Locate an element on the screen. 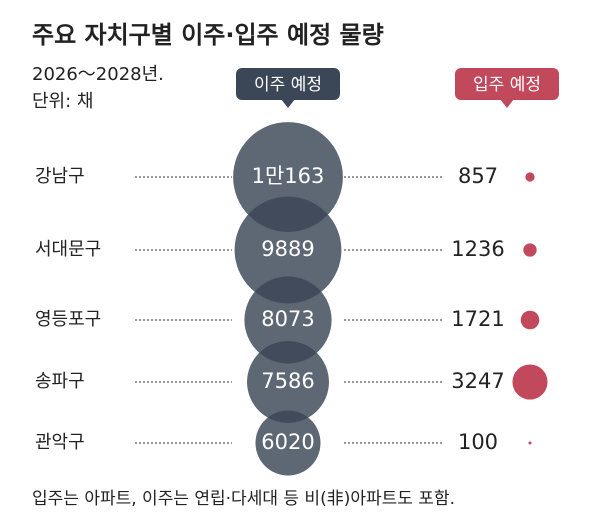 This screenshot has width=600, height=525. bubble-label: 6020 is located at coordinates (287, 442).